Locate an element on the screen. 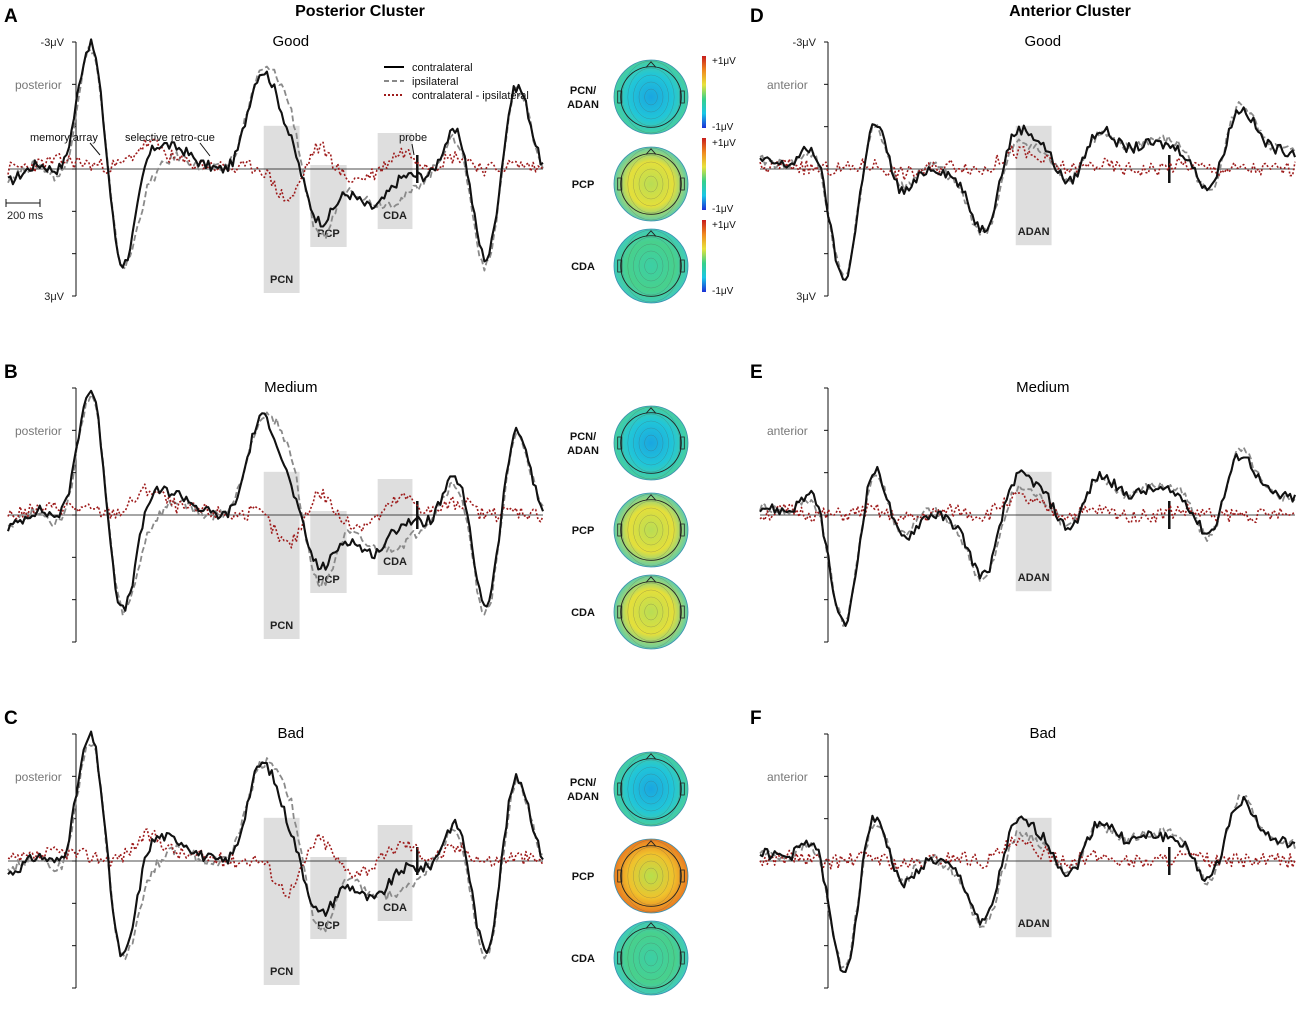  component-label-adan: ADAN is located at coordinates (1034, 578).